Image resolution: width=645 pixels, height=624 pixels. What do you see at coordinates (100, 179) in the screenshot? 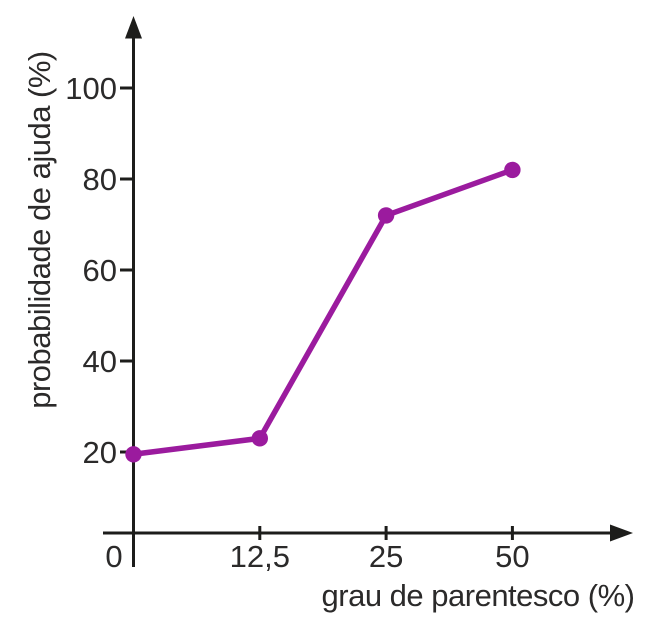
I see `y-tick-label: 80` at bounding box center [100, 179].